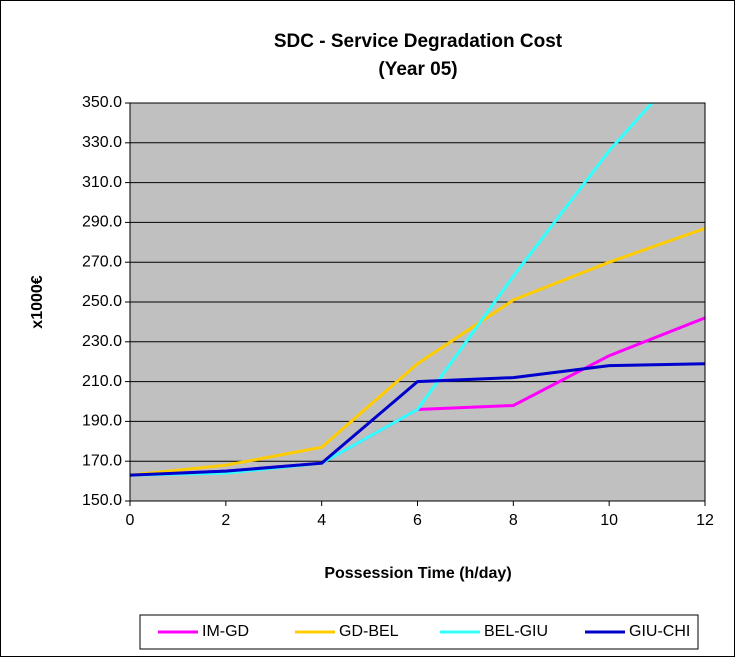  What do you see at coordinates (37, 301) in the screenshot?
I see `y-axis-title: x1000€` at bounding box center [37, 301].